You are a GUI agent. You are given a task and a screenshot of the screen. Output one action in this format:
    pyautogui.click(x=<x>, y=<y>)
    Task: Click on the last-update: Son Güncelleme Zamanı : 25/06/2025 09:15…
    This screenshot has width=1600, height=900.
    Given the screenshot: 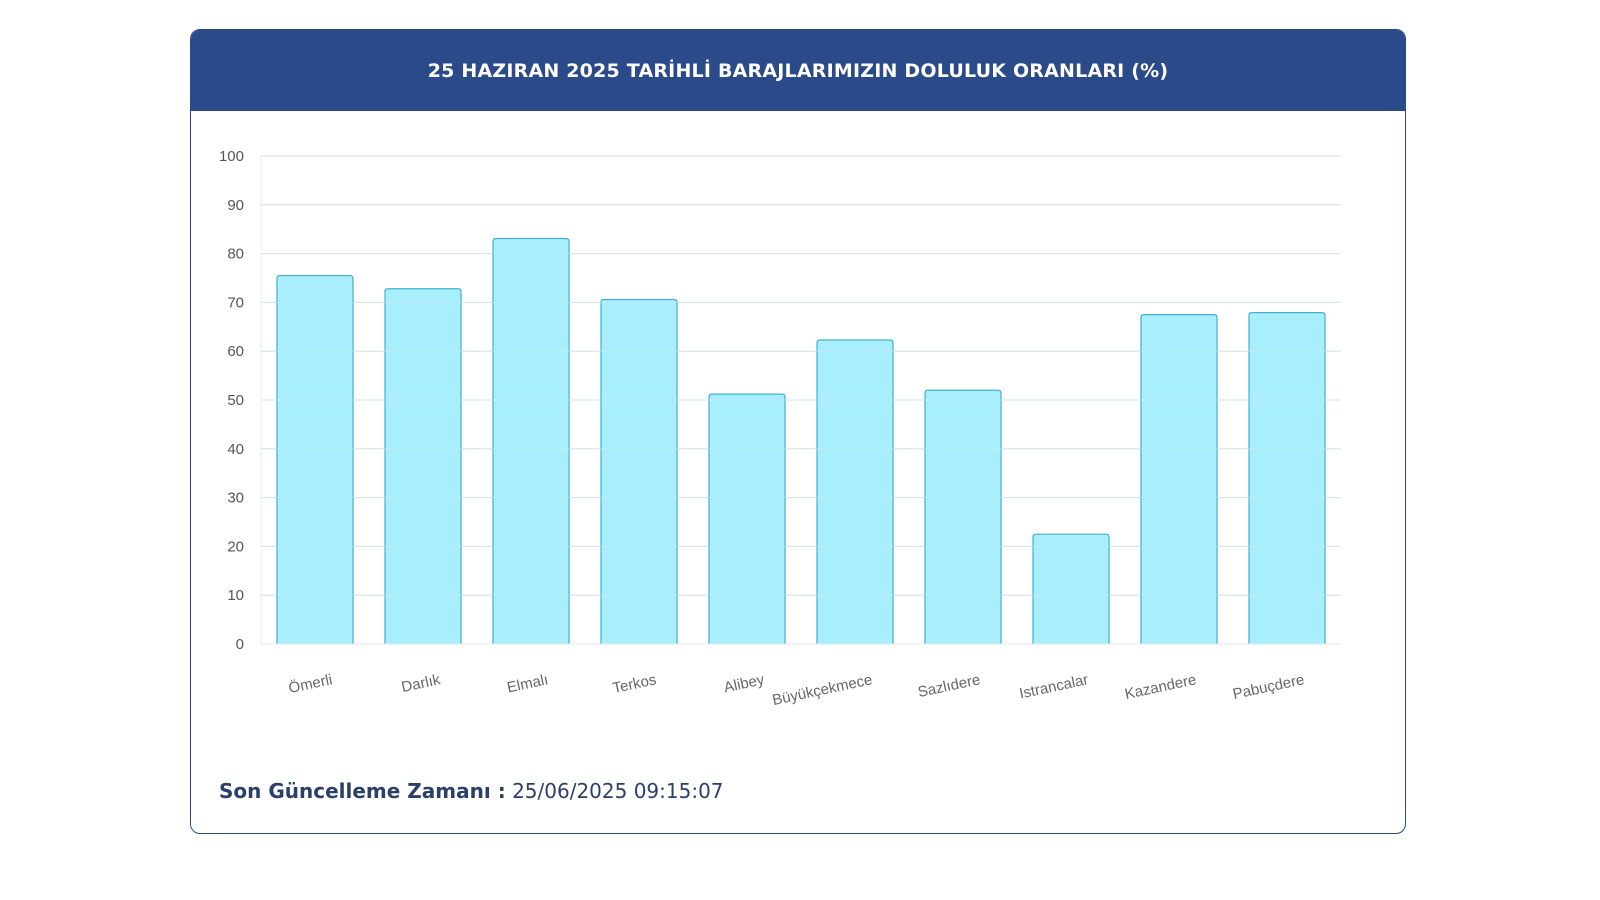 What is the action you would take?
    pyautogui.click(x=471, y=791)
    